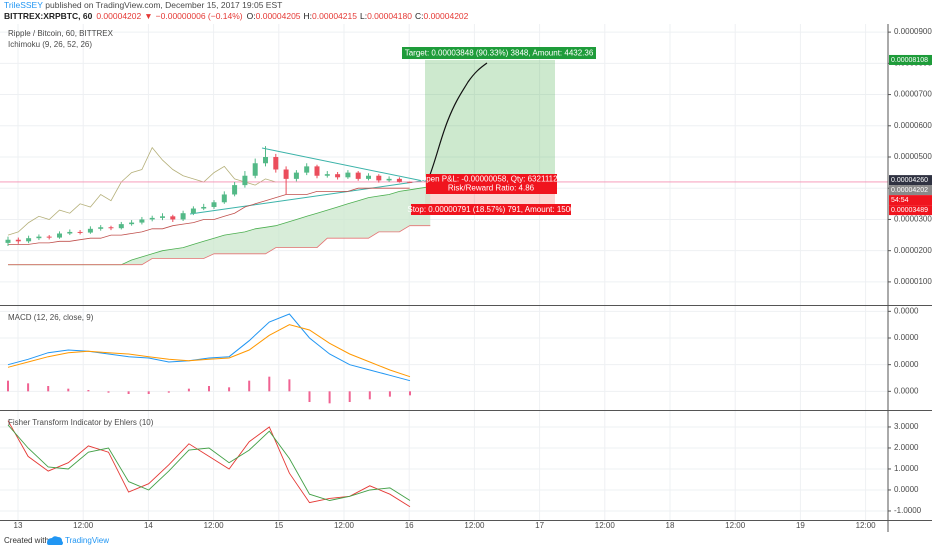 The width and height of the screenshot is (932, 550). I want to click on price-badge-label: 0.00008108, so click(909, 60).